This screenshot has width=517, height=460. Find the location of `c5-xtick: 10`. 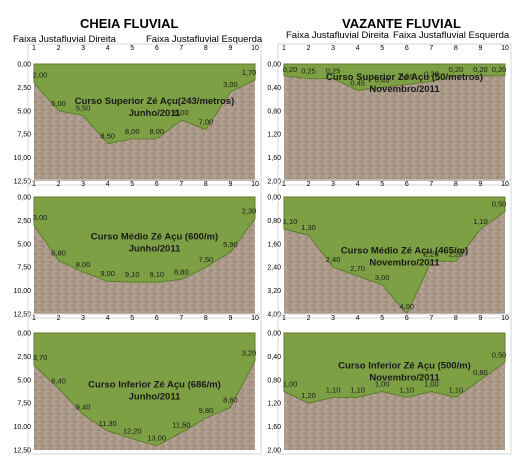

c5-xtick: 10 is located at coordinates (255, 318).